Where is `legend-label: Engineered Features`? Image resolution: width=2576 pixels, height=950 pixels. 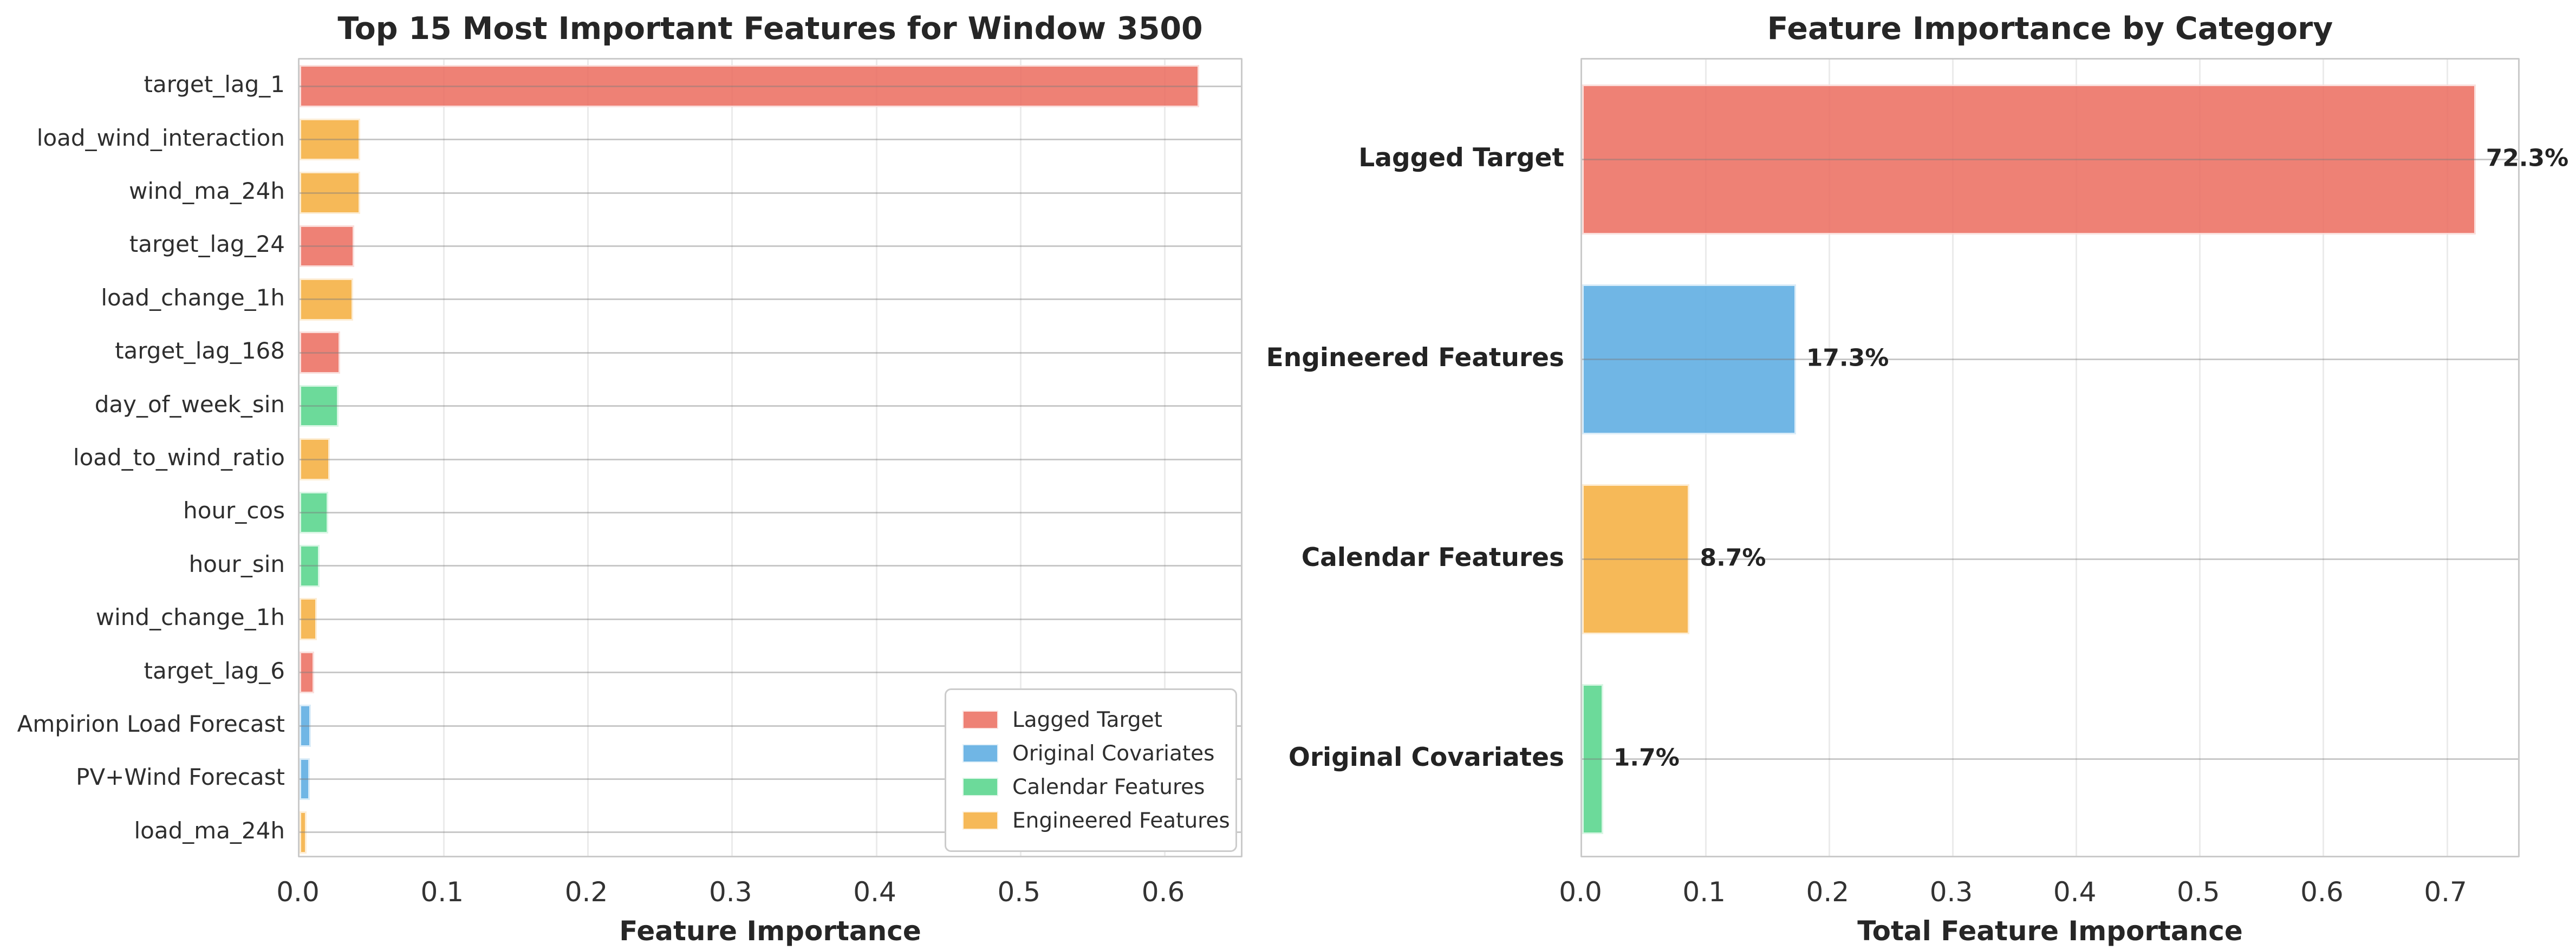 legend-label: Engineered Features is located at coordinates (1121, 820).